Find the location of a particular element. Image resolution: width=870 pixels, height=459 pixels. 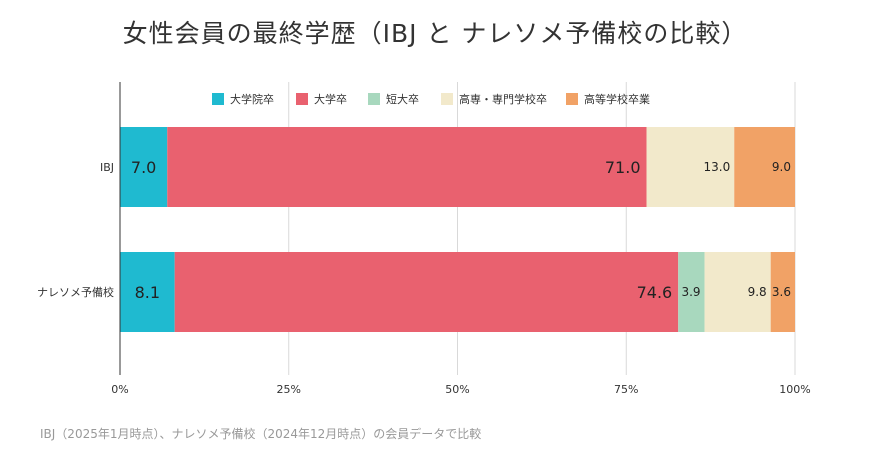

data-label: 9.8 is located at coordinates (757, 292).